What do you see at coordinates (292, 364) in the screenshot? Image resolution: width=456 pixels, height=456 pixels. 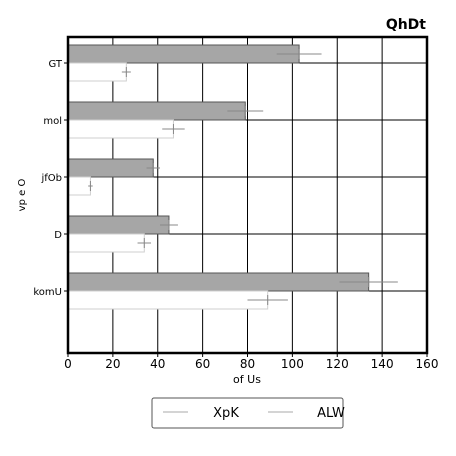 I see `x-tick-label: 100` at bounding box center [292, 364].